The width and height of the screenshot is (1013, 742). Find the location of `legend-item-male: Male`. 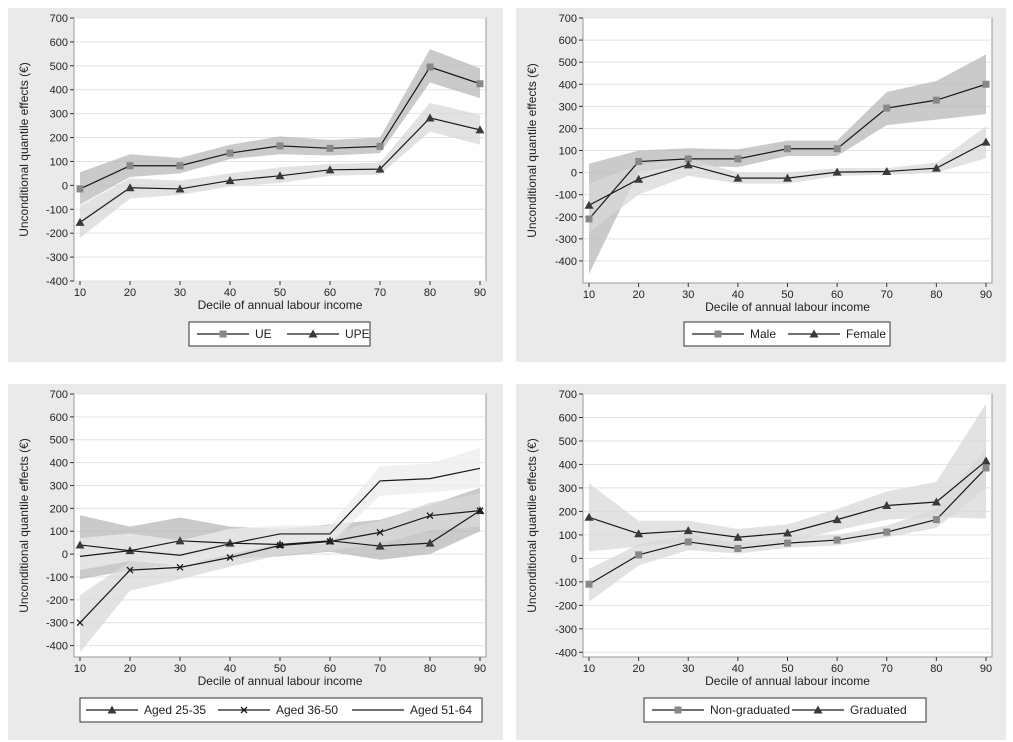

legend-item-male: Male is located at coordinates (734, 334).